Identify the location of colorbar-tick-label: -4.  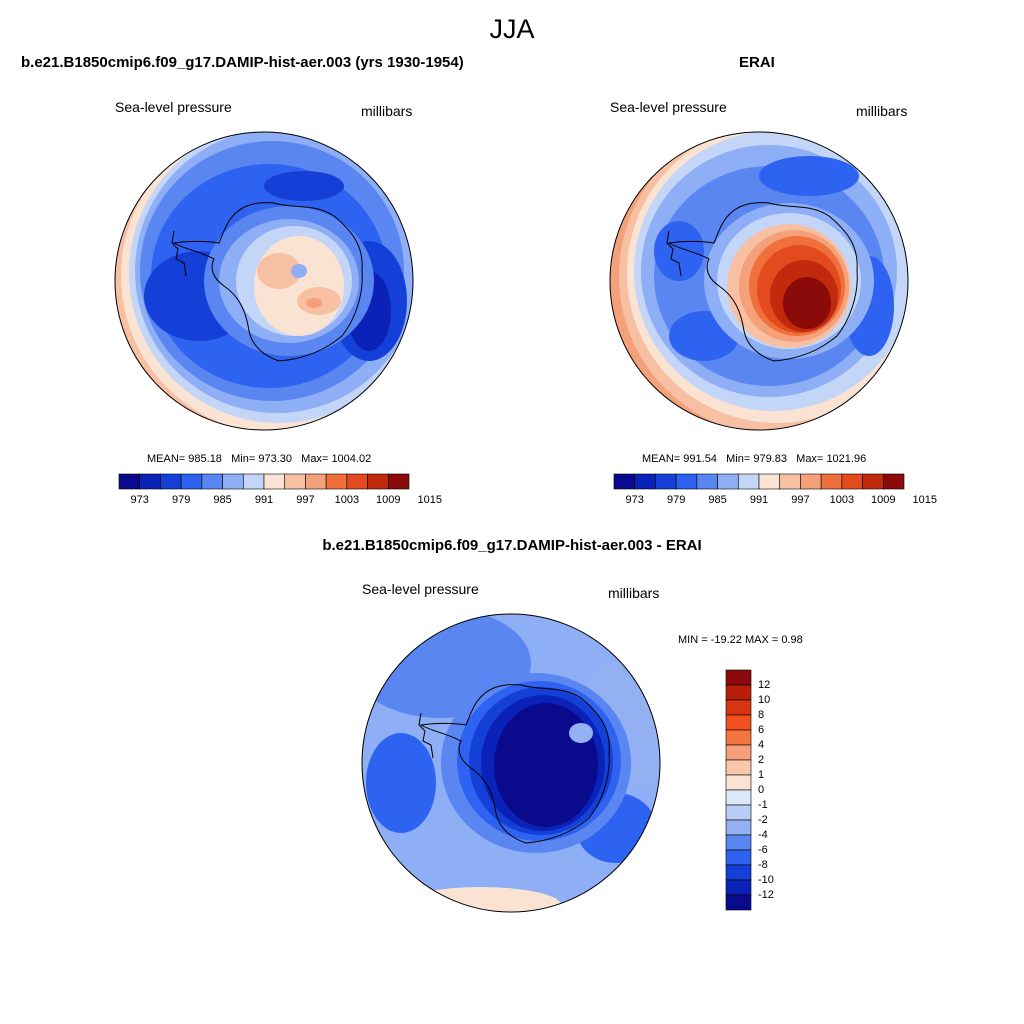
(763, 835).